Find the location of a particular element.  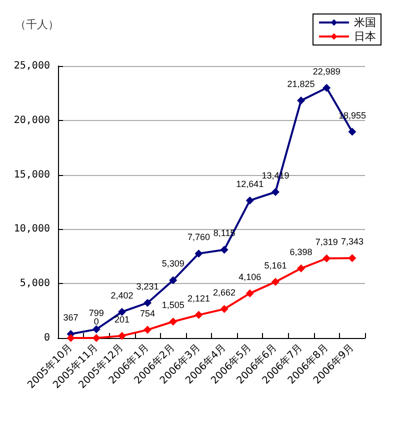

legend-label: 日本 is located at coordinates (365, 36).